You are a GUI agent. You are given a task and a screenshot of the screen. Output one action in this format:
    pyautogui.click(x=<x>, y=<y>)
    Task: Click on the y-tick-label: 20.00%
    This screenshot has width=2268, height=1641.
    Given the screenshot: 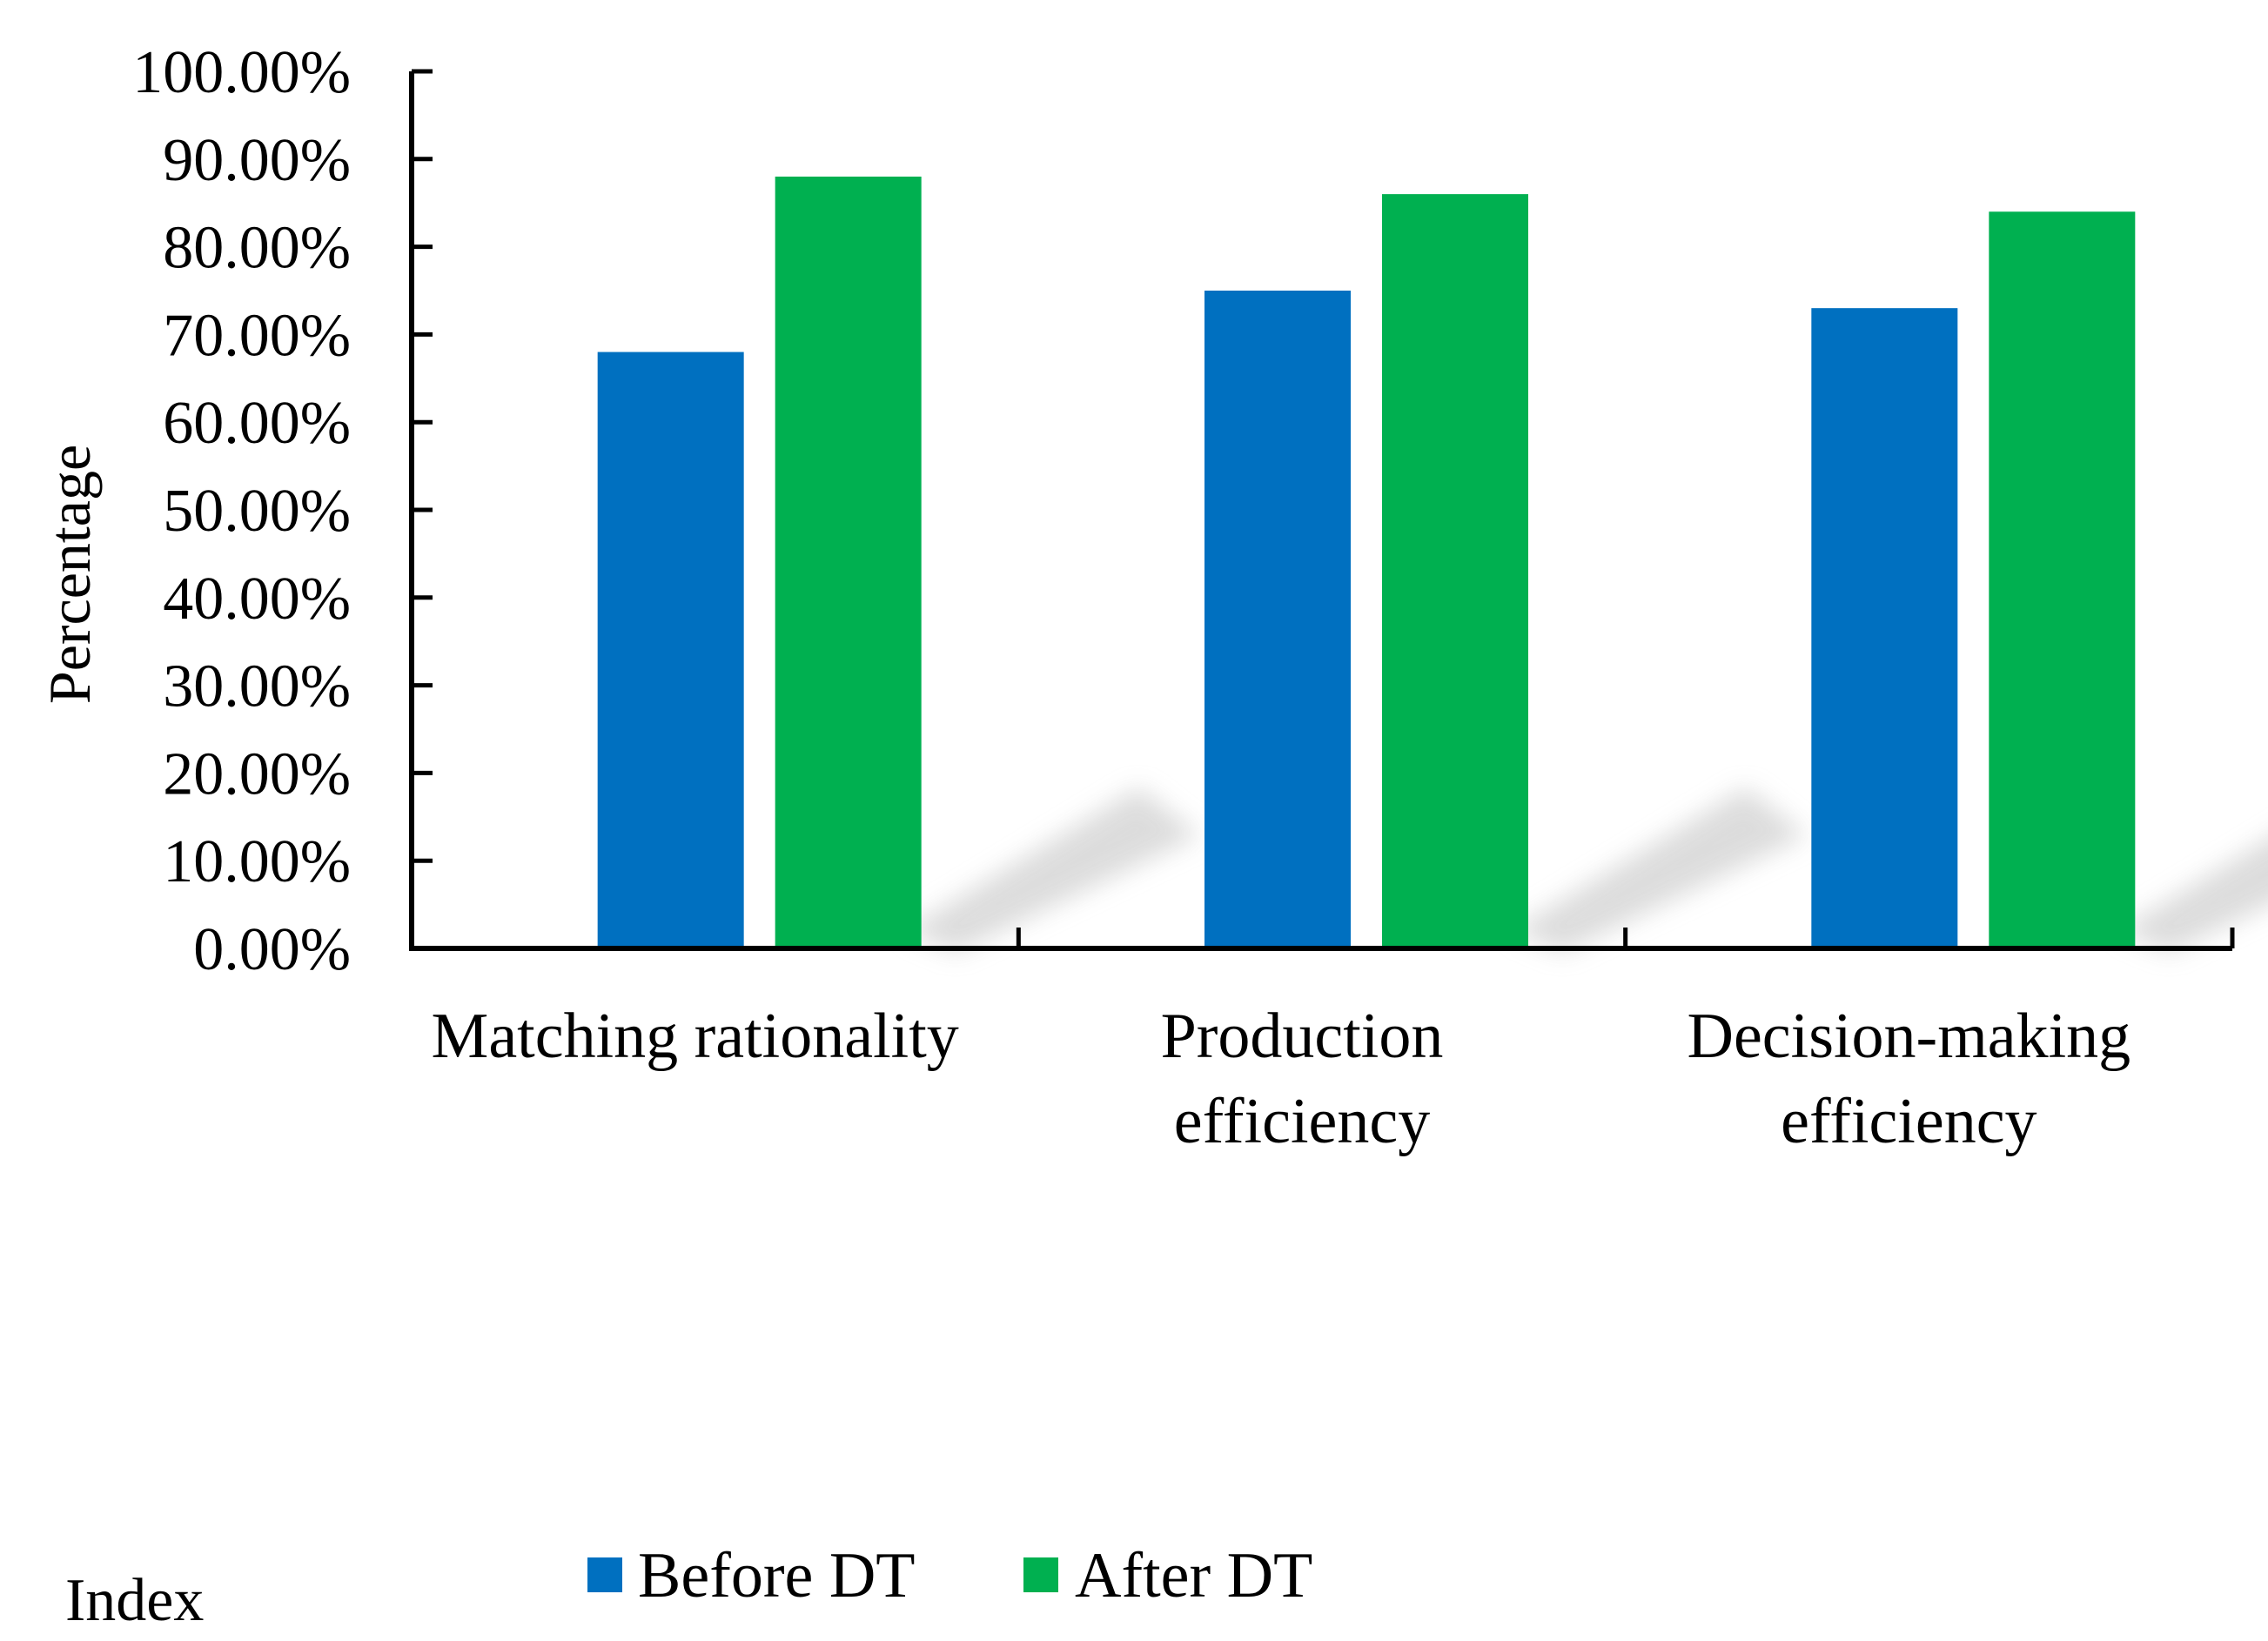 What is the action you would take?
    pyautogui.click(x=257, y=773)
    